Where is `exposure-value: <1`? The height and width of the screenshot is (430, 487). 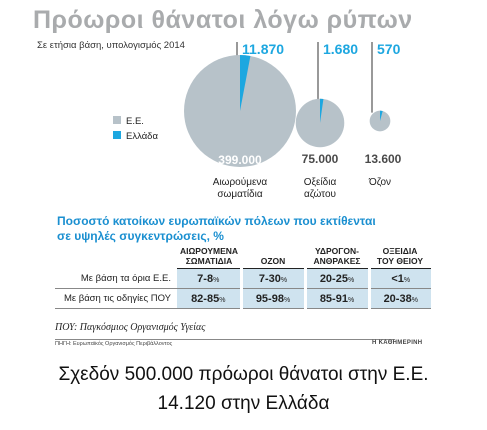
exposure-value: <1 is located at coordinates (397, 278).